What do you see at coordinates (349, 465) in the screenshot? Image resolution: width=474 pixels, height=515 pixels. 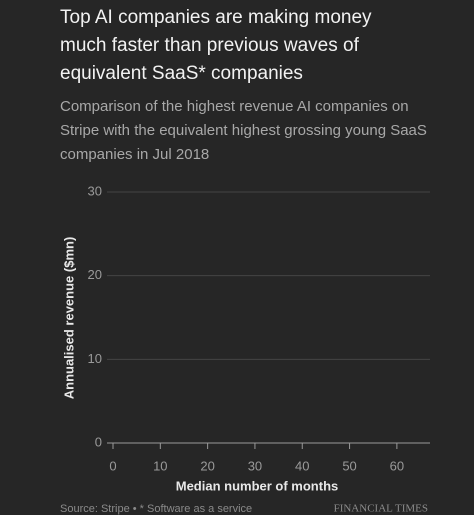 I see `x-tick-label: 50` at bounding box center [349, 465].